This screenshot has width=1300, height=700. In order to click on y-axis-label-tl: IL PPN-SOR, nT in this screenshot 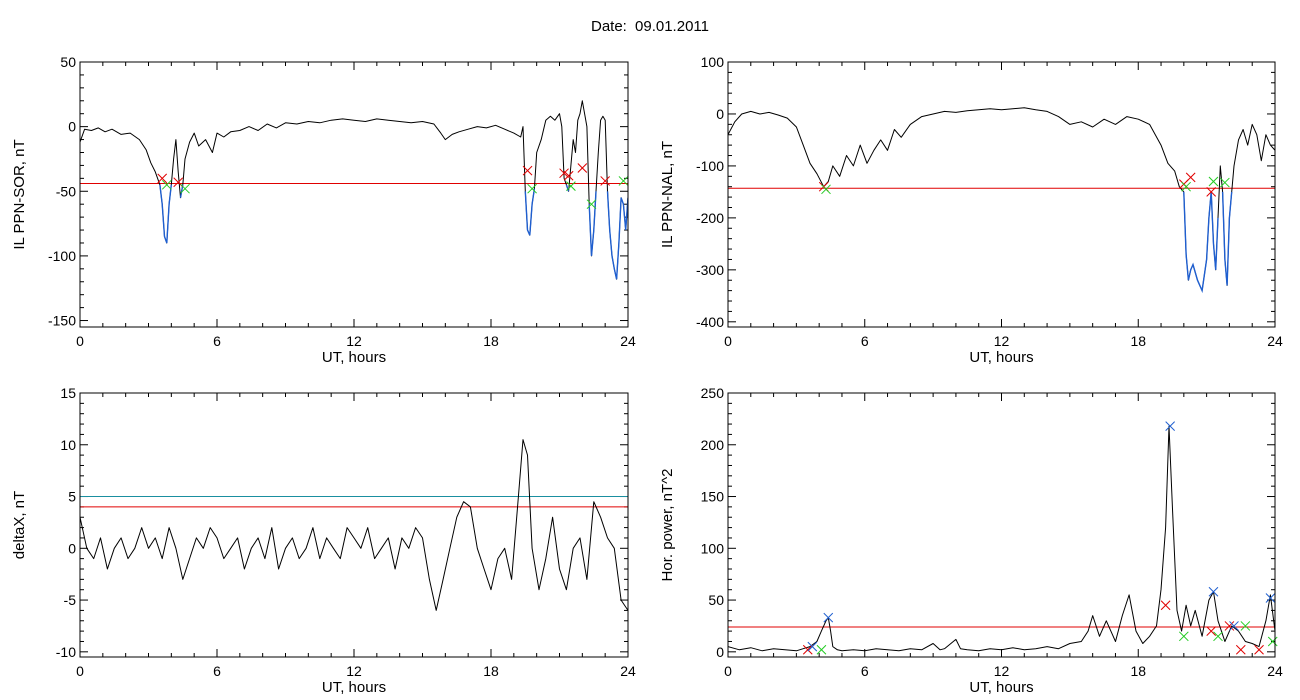, I will do `click(19, 194)`.